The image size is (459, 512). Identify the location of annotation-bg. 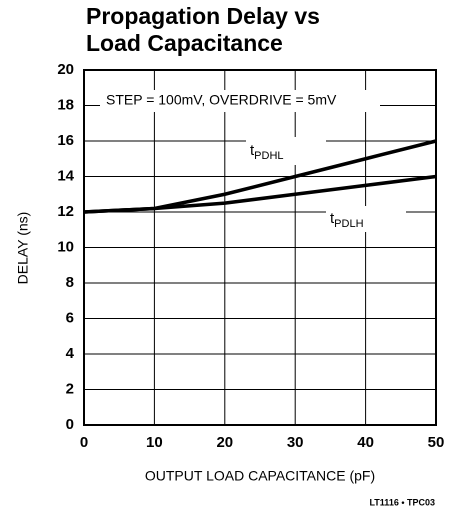
(240, 101).